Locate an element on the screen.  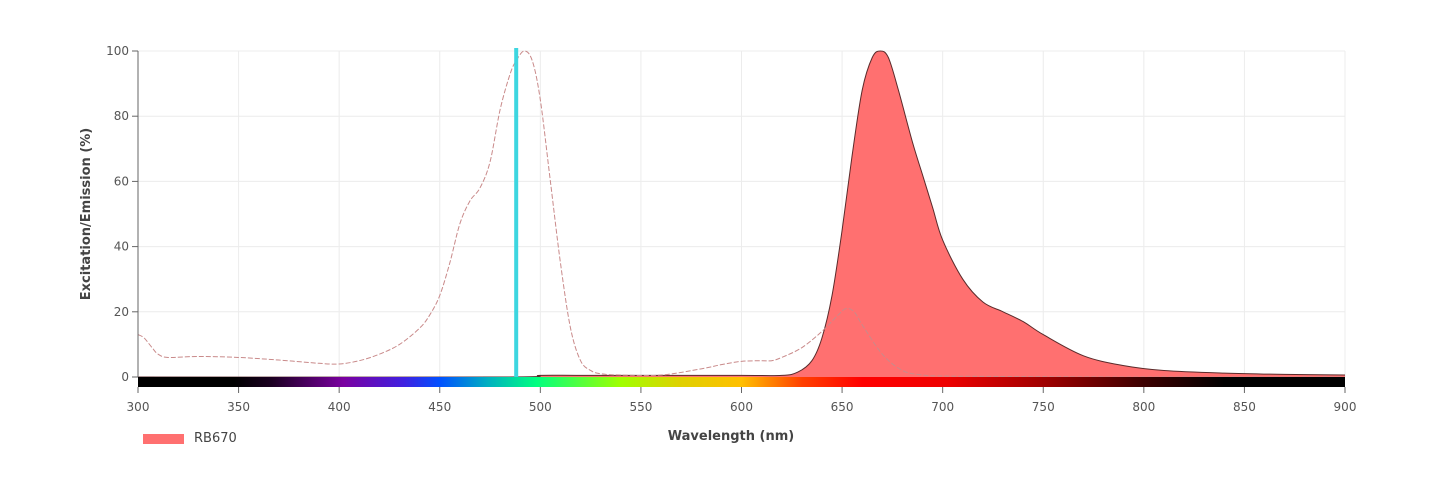
x-tick-label: 700 is located at coordinates (942, 407).